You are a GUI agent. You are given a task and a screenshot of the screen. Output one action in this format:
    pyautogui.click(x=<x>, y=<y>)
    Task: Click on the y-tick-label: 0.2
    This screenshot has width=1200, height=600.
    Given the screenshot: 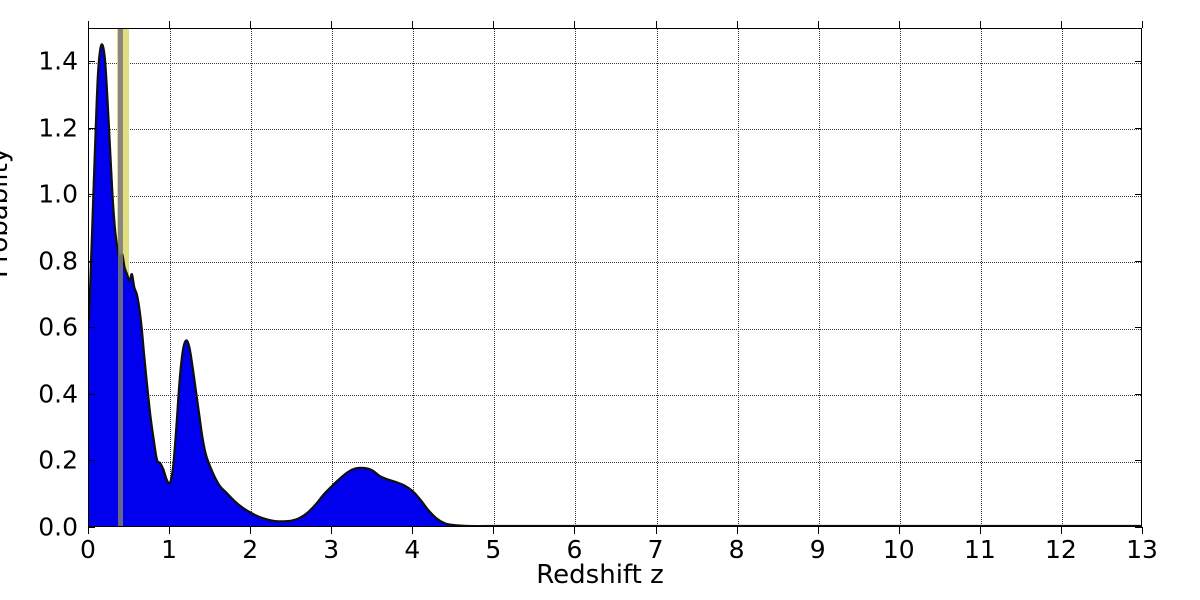 What is the action you would take?
    pyautogui.click(x=58, y=460)
    